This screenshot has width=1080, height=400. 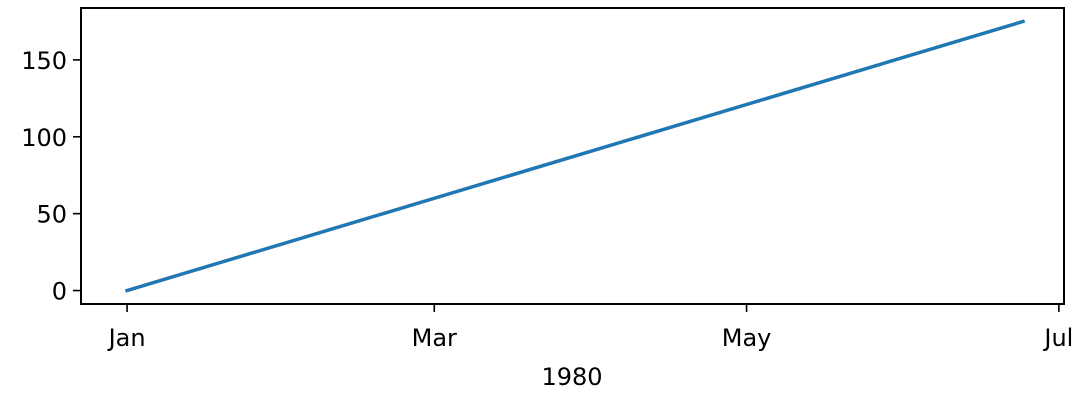 What do you see at coordinates (44, 138) in the screenshot?
I see `y-tick-label-2: 100` at bounding box center [44, 138].